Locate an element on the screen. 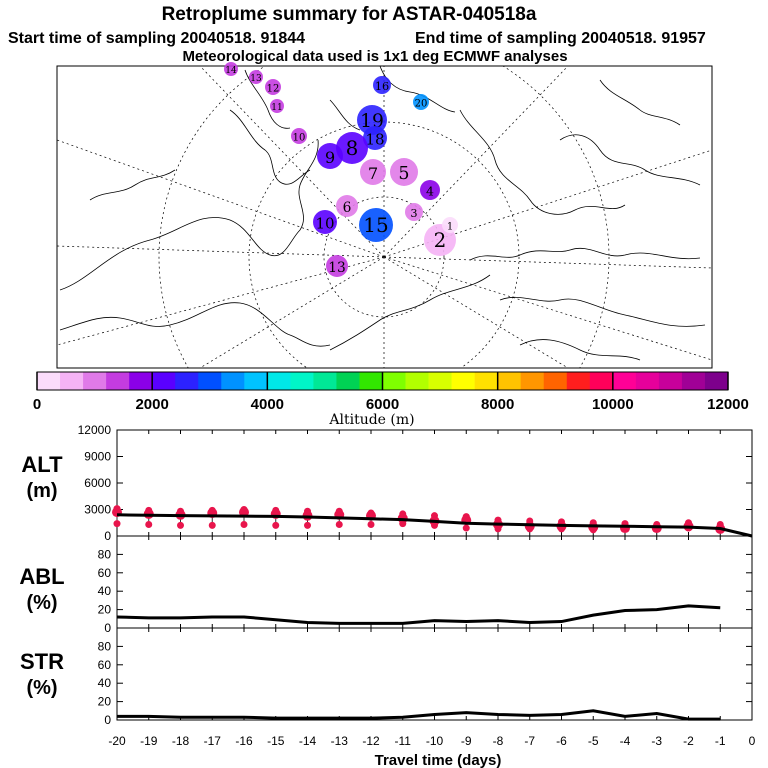 Image resolution: width=768 pixels, height=768 pixels. x-tick-label: -2 is located at coordinates (688, 741).